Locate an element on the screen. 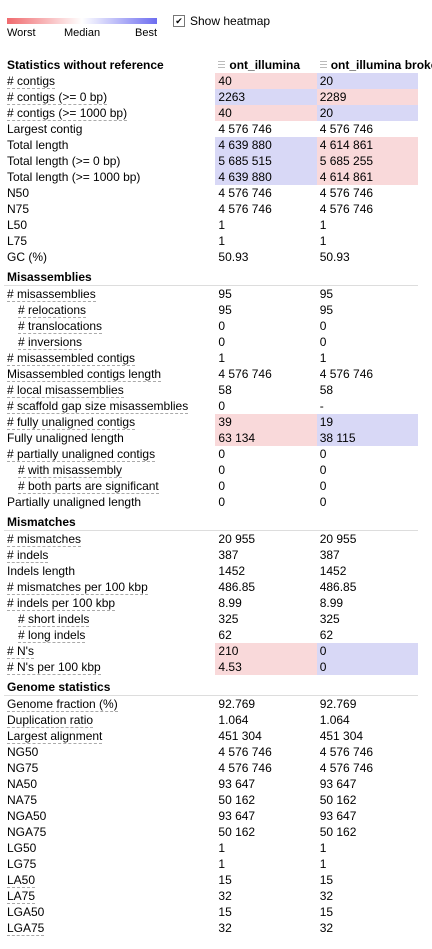 This screenshot has height=949, width=432. table-row: # misassembled contigs 1 1 is located at coordinates (211, 358).